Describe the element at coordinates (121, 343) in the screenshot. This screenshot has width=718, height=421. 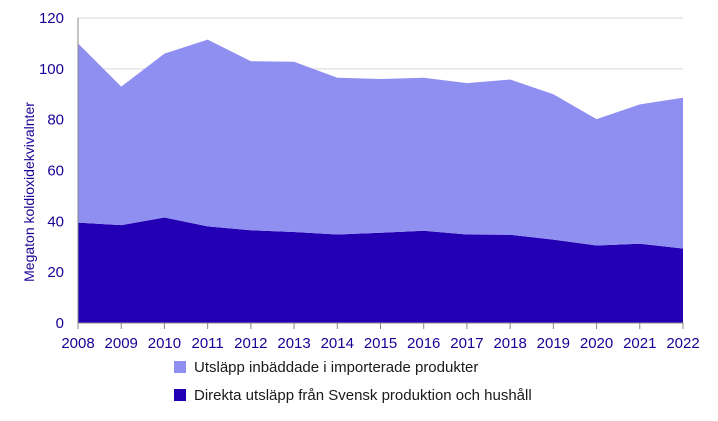
I see `x-tick-label: 2009` at that location.